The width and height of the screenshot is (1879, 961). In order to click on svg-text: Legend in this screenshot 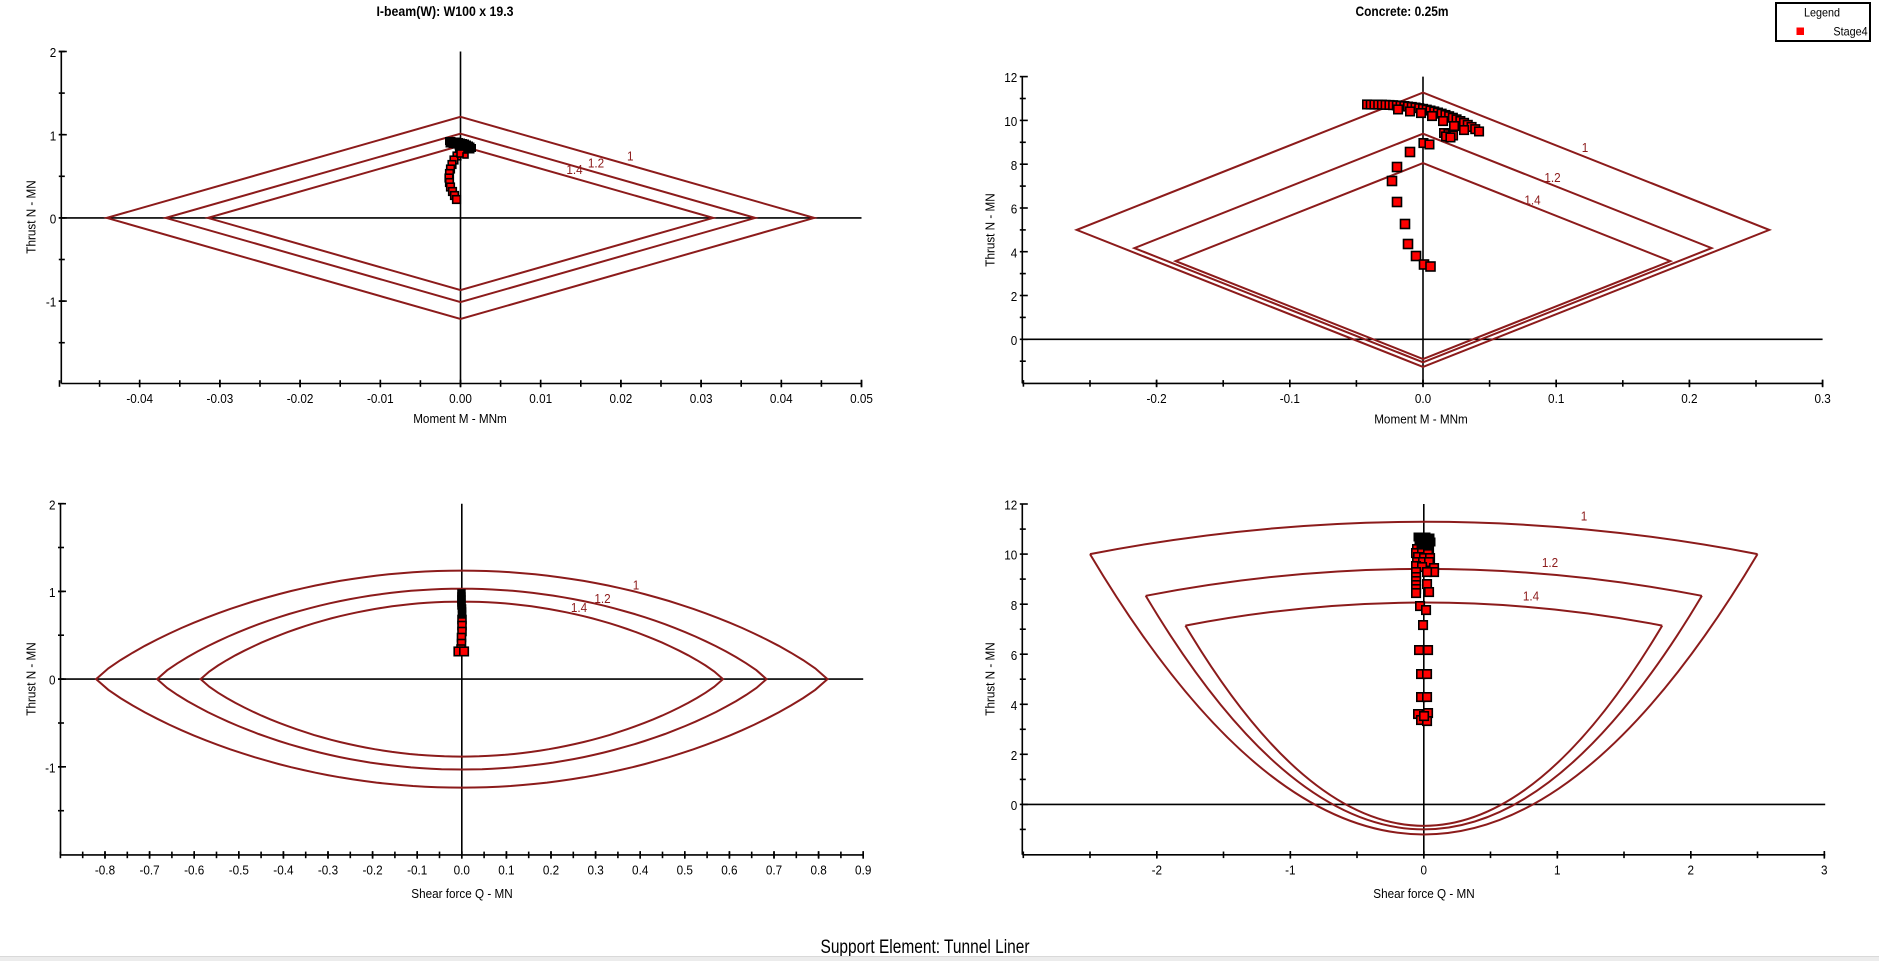, I will do `click(1822, 12)`.